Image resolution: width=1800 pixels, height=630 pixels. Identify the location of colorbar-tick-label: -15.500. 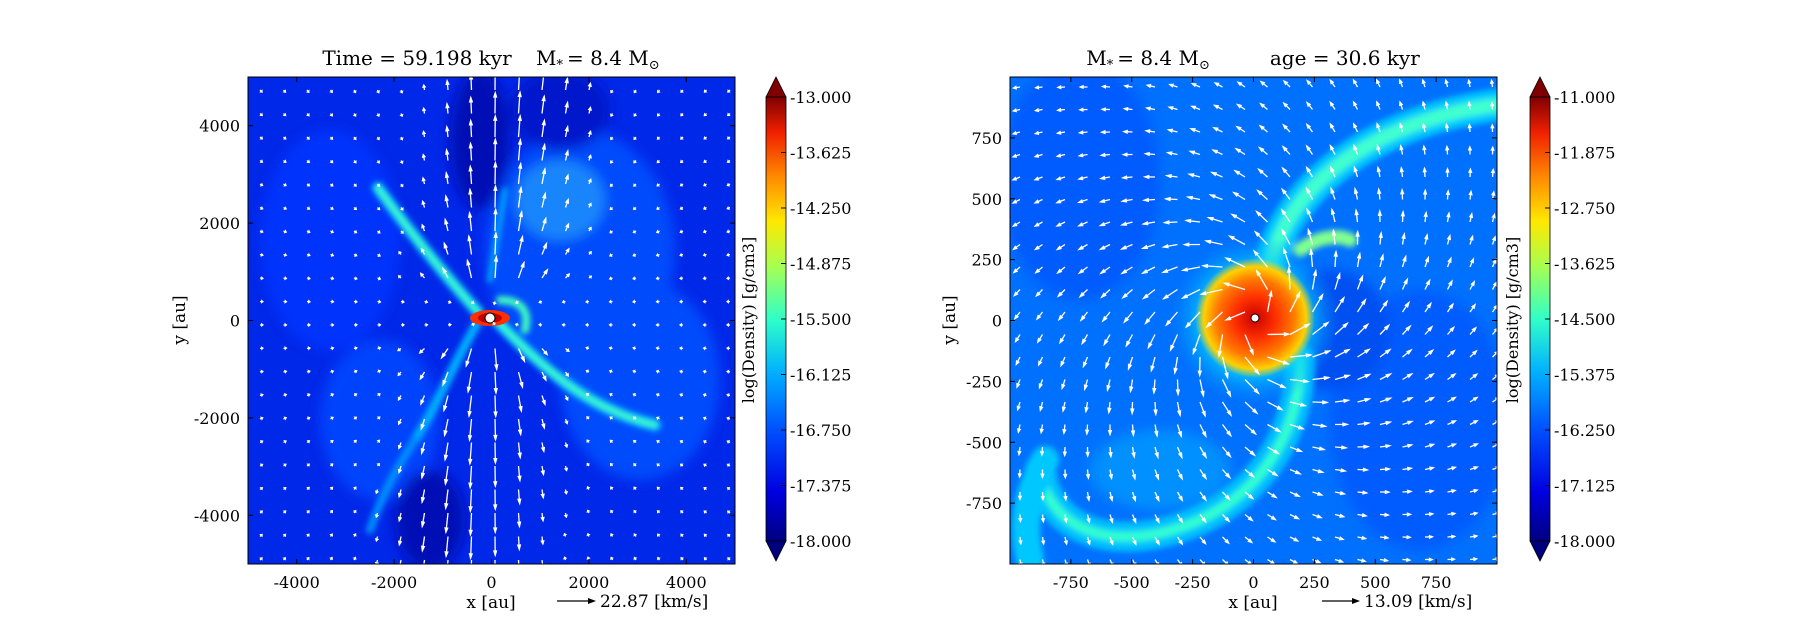
(820, 319).